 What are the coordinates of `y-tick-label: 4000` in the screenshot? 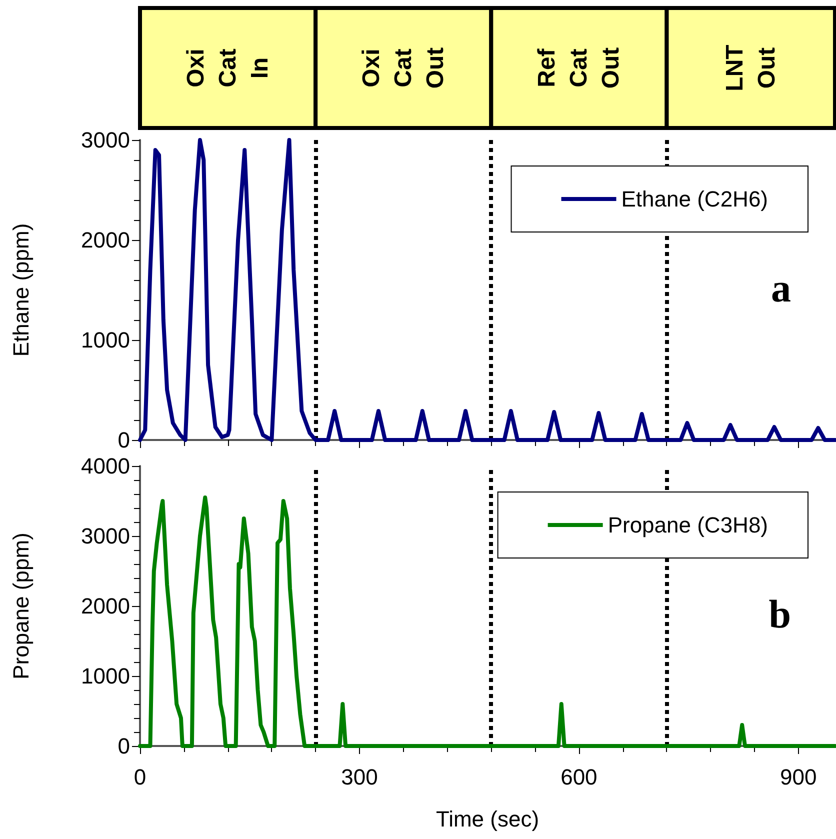 It's located at (105, 466).